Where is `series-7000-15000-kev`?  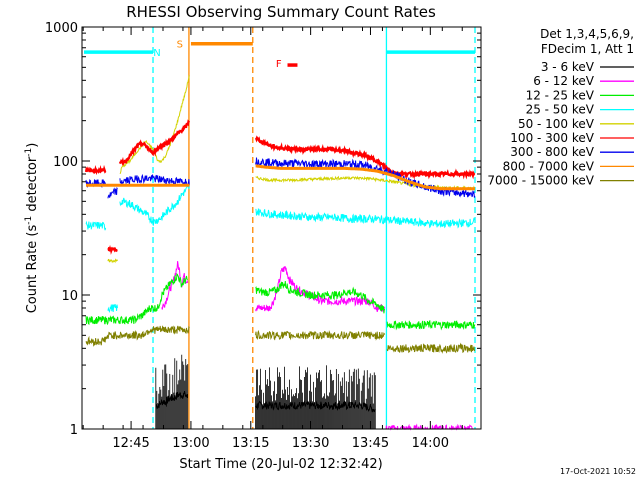
series-7000-15000-kev is located at coordinates (280, 339).